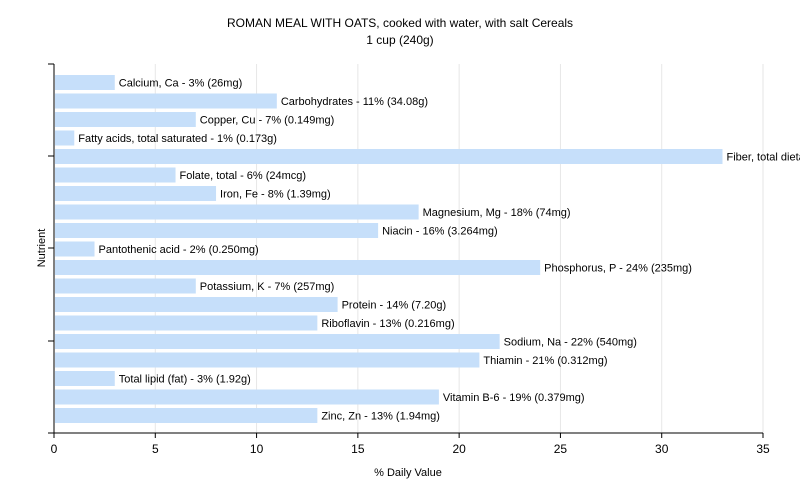  What do you see at coordinates (399, 40) in the screenshot?
I see `chart-subtitle: 1 cup (240g)` at bounding box center [399, 40].